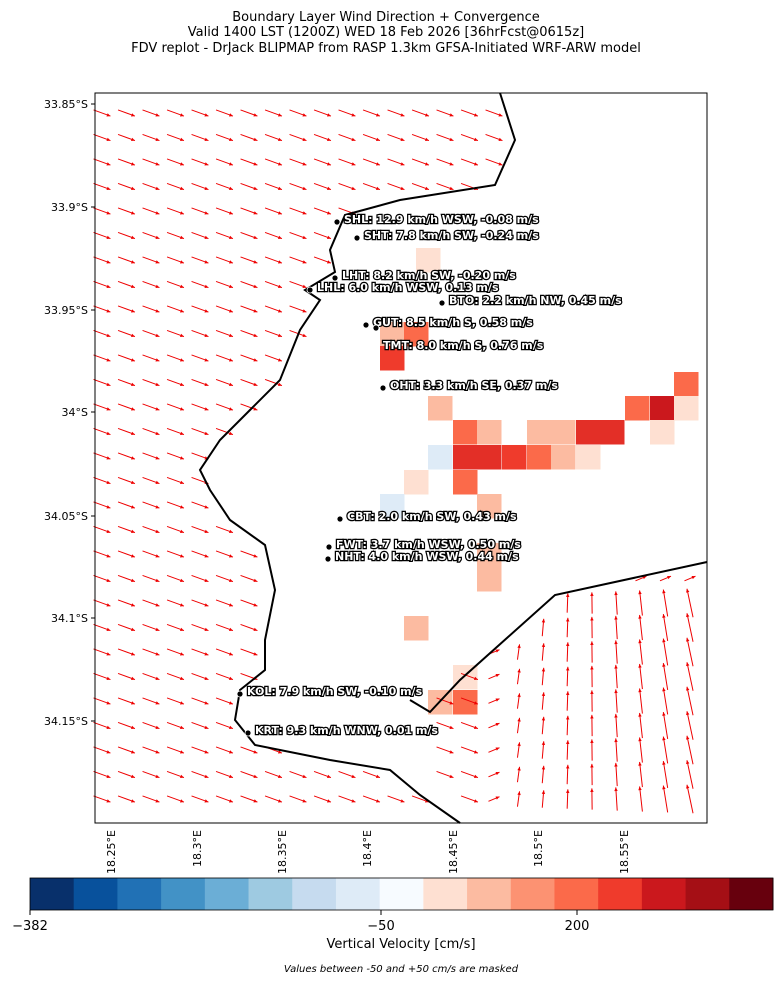  I want to click on station-label: KOL: 7.9 km/h SW, -0.10 m/s, so click(335, 691).